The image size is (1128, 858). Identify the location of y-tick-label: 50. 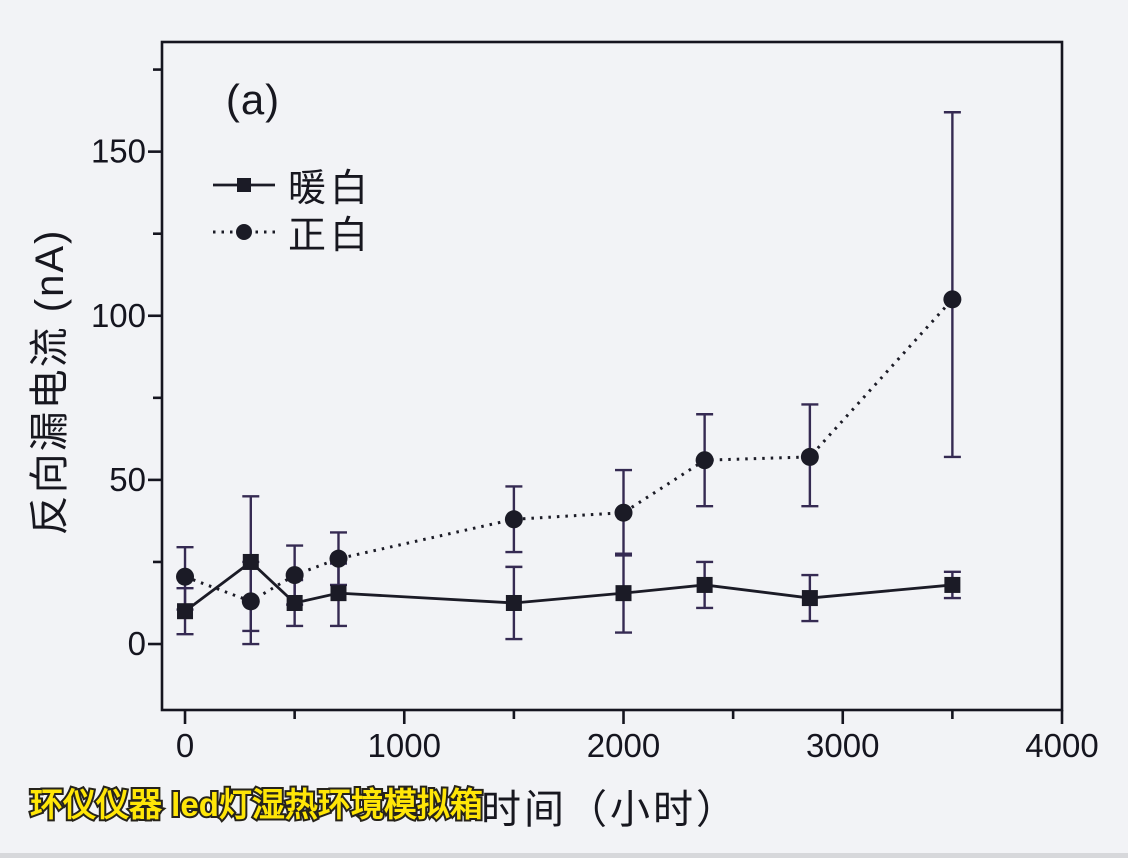
(127, 479).